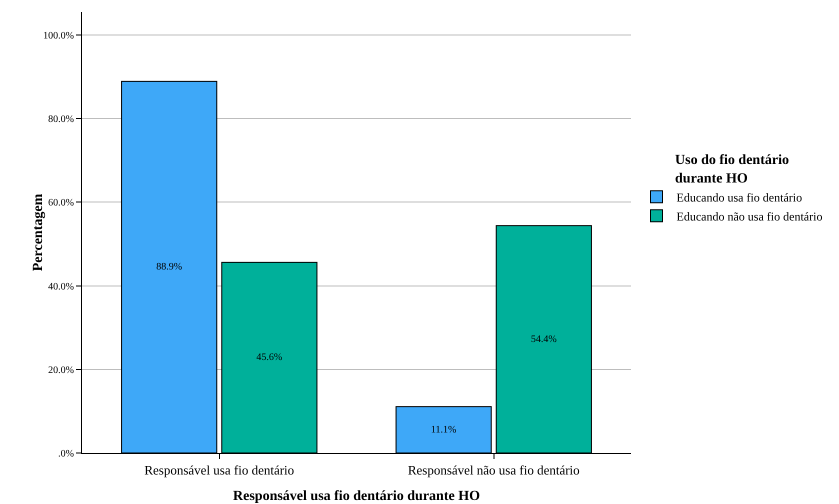 The height and width of the screenshot is (504, 839). I want to click on data-label: 45.6%, so click(269, 358).